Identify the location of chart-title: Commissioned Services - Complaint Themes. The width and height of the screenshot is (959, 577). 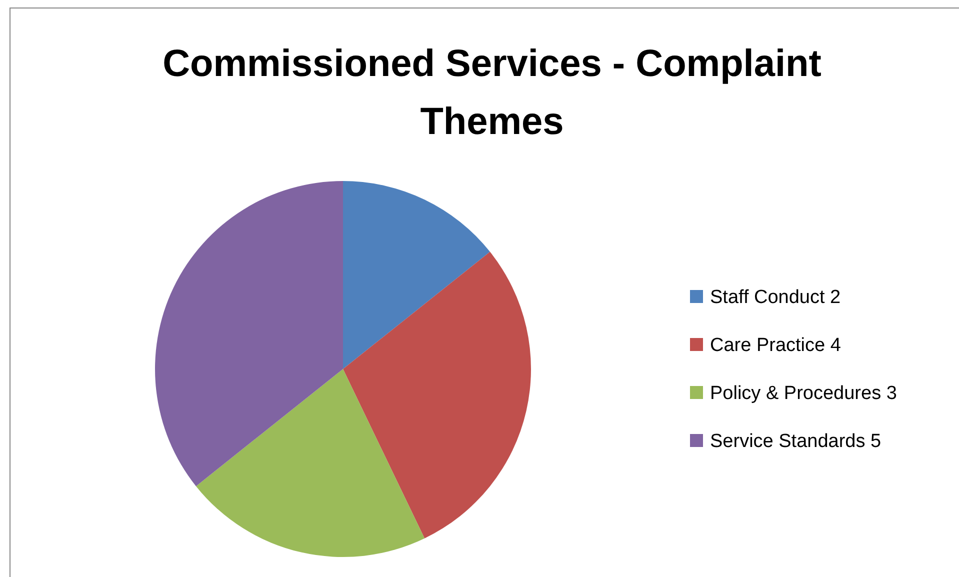
(492, 93).